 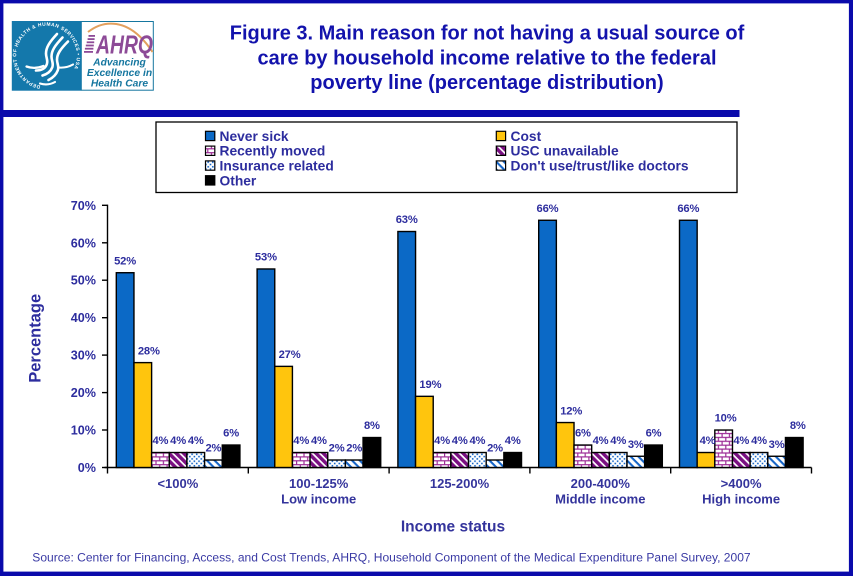 I want to click on svg-text:poverty line (percentage distr: poverty line (percentage distribution), so click(x=486, y=83).